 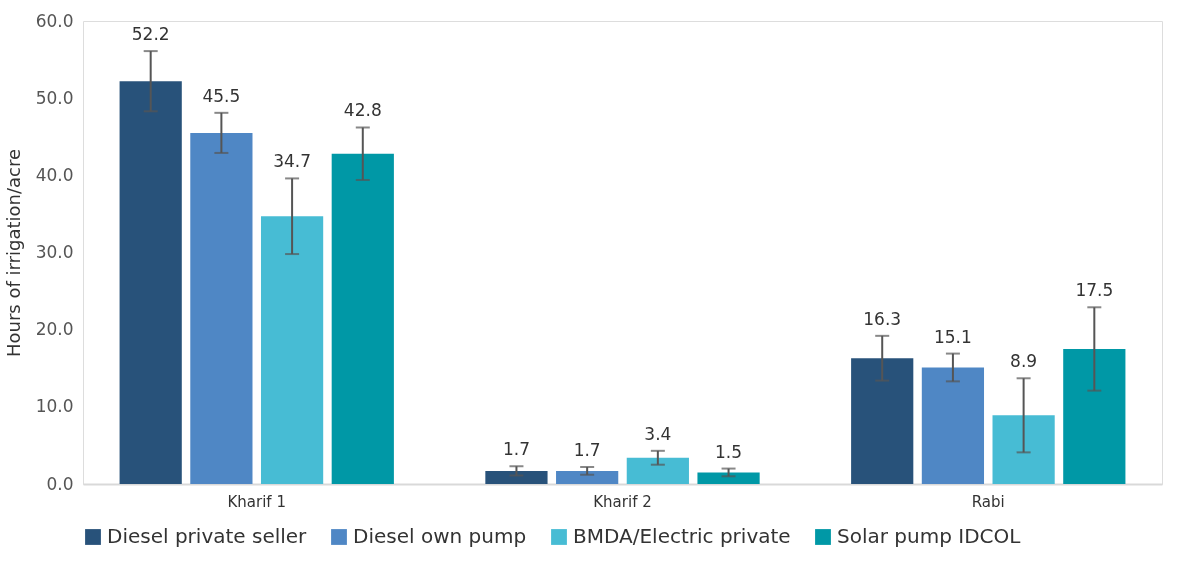 I want to click on data-label: 52.2, so click(x=150, y=34).